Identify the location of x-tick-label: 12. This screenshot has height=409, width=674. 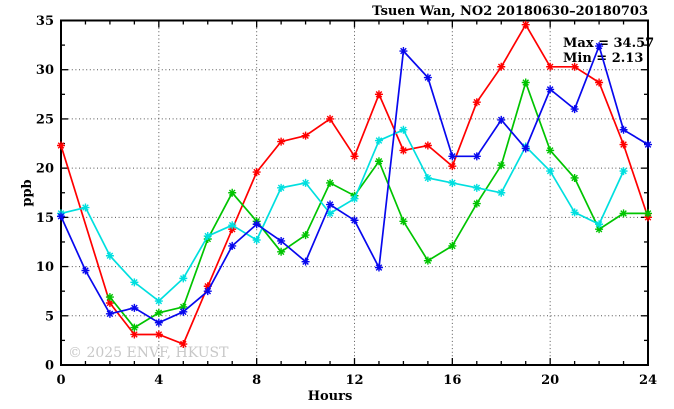
(354, 380).